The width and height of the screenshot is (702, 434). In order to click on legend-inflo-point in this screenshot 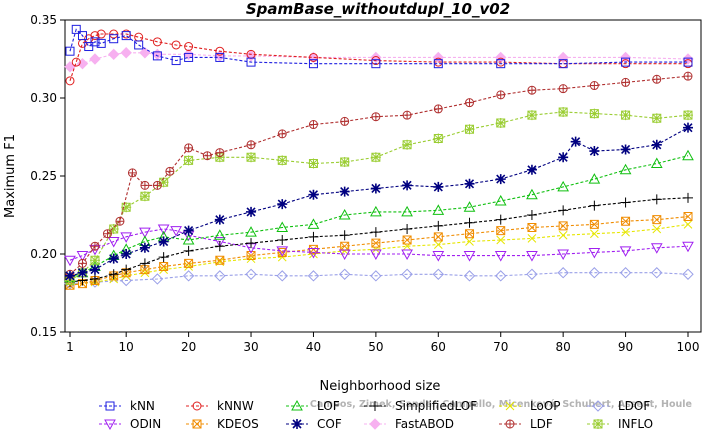, I will do `click(598, 424)`.